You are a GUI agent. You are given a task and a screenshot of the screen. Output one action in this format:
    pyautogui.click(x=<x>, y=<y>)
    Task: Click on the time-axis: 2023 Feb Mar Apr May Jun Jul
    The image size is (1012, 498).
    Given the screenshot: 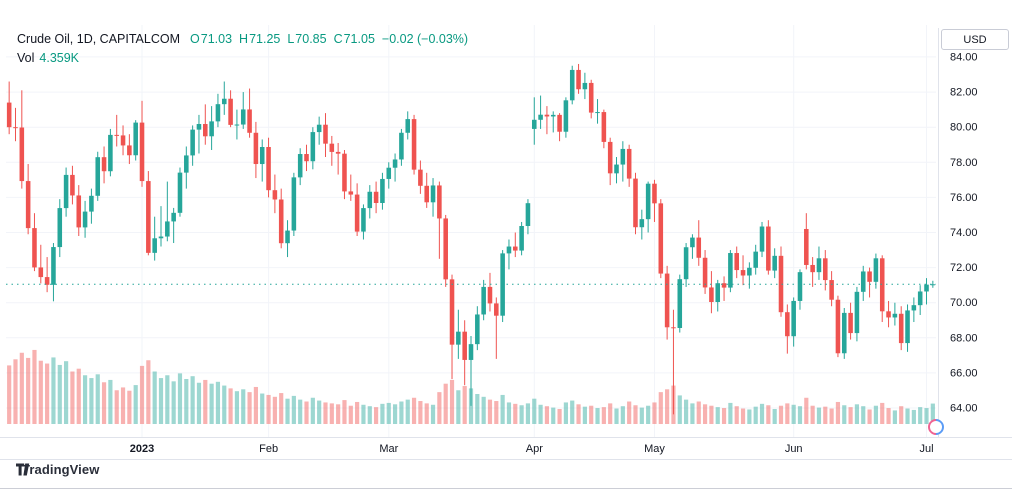 What is the action you would take?
    pyautogui.click(x=532, y=449)
    